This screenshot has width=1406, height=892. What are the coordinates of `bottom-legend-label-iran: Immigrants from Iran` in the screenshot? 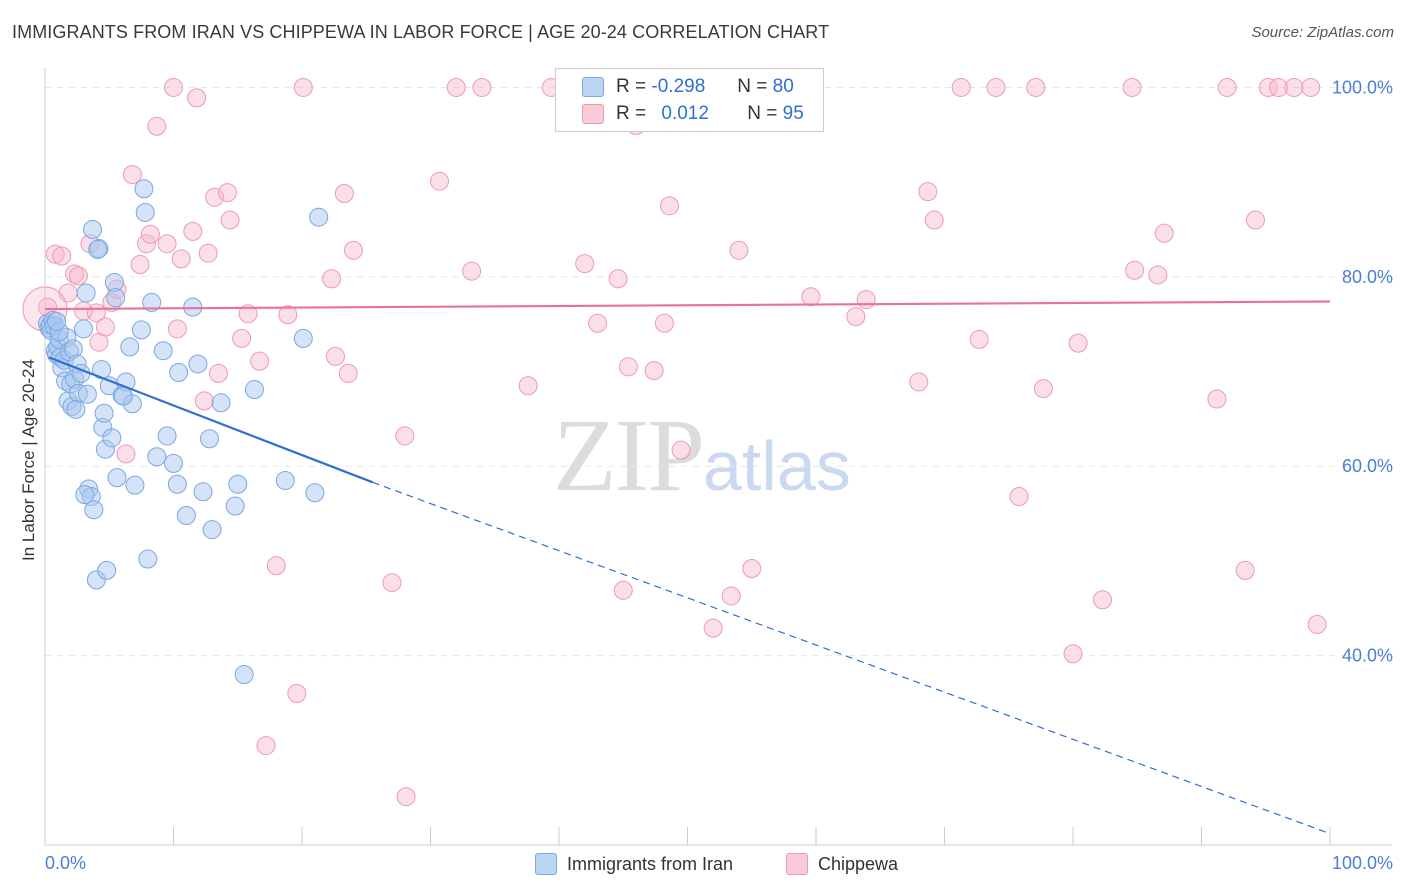 It's located at (650, 863).